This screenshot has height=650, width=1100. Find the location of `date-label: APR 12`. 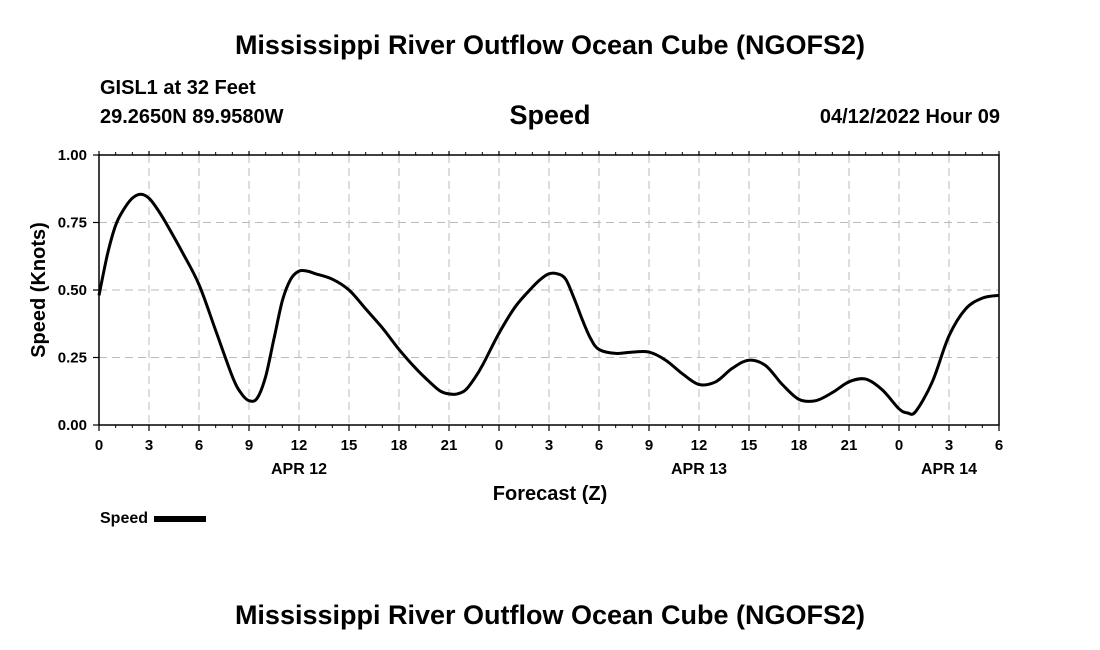

date-label: APR 12 is located at coordinates (299, 469).